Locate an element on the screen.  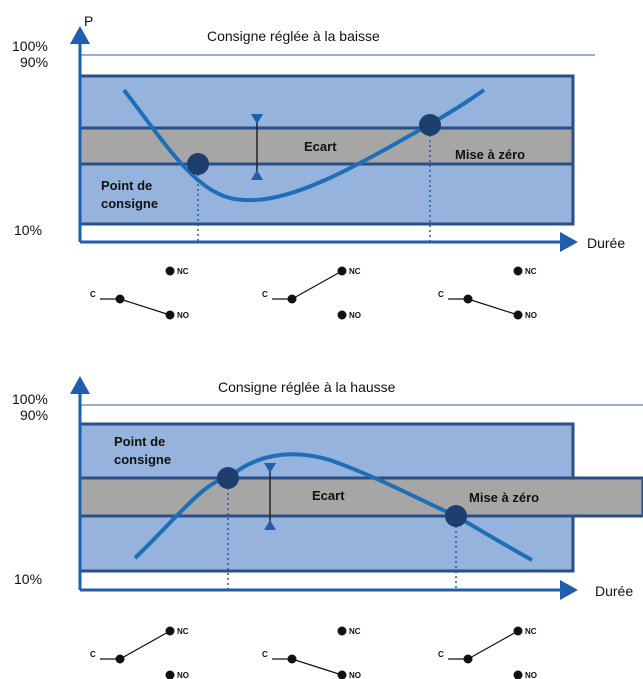
top-label-10: 10% is located at coordinates (28, 230).